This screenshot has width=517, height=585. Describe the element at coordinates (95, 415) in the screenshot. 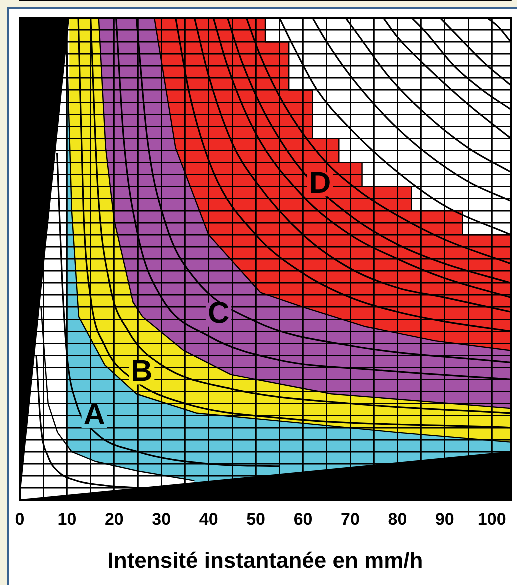

I see `series-label: A` at that location.